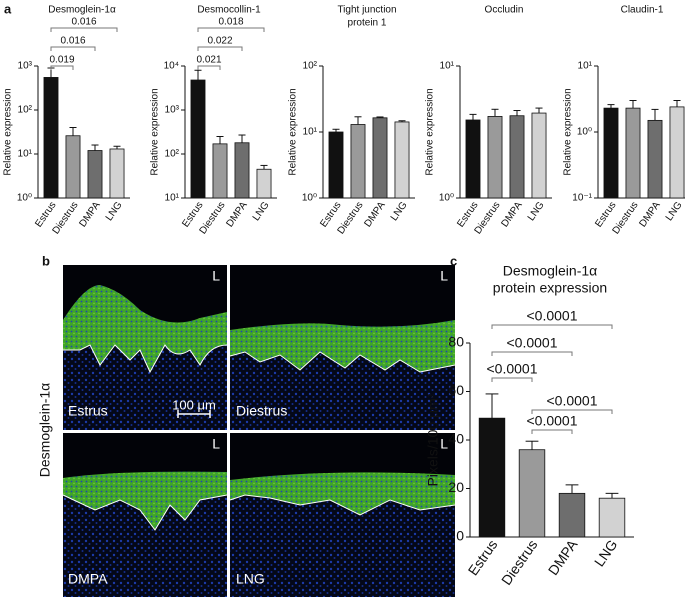 Image resolution: width=685 pixels, height=597 pixels. I want to click on y-tick-label: 80, so click(456, 342).